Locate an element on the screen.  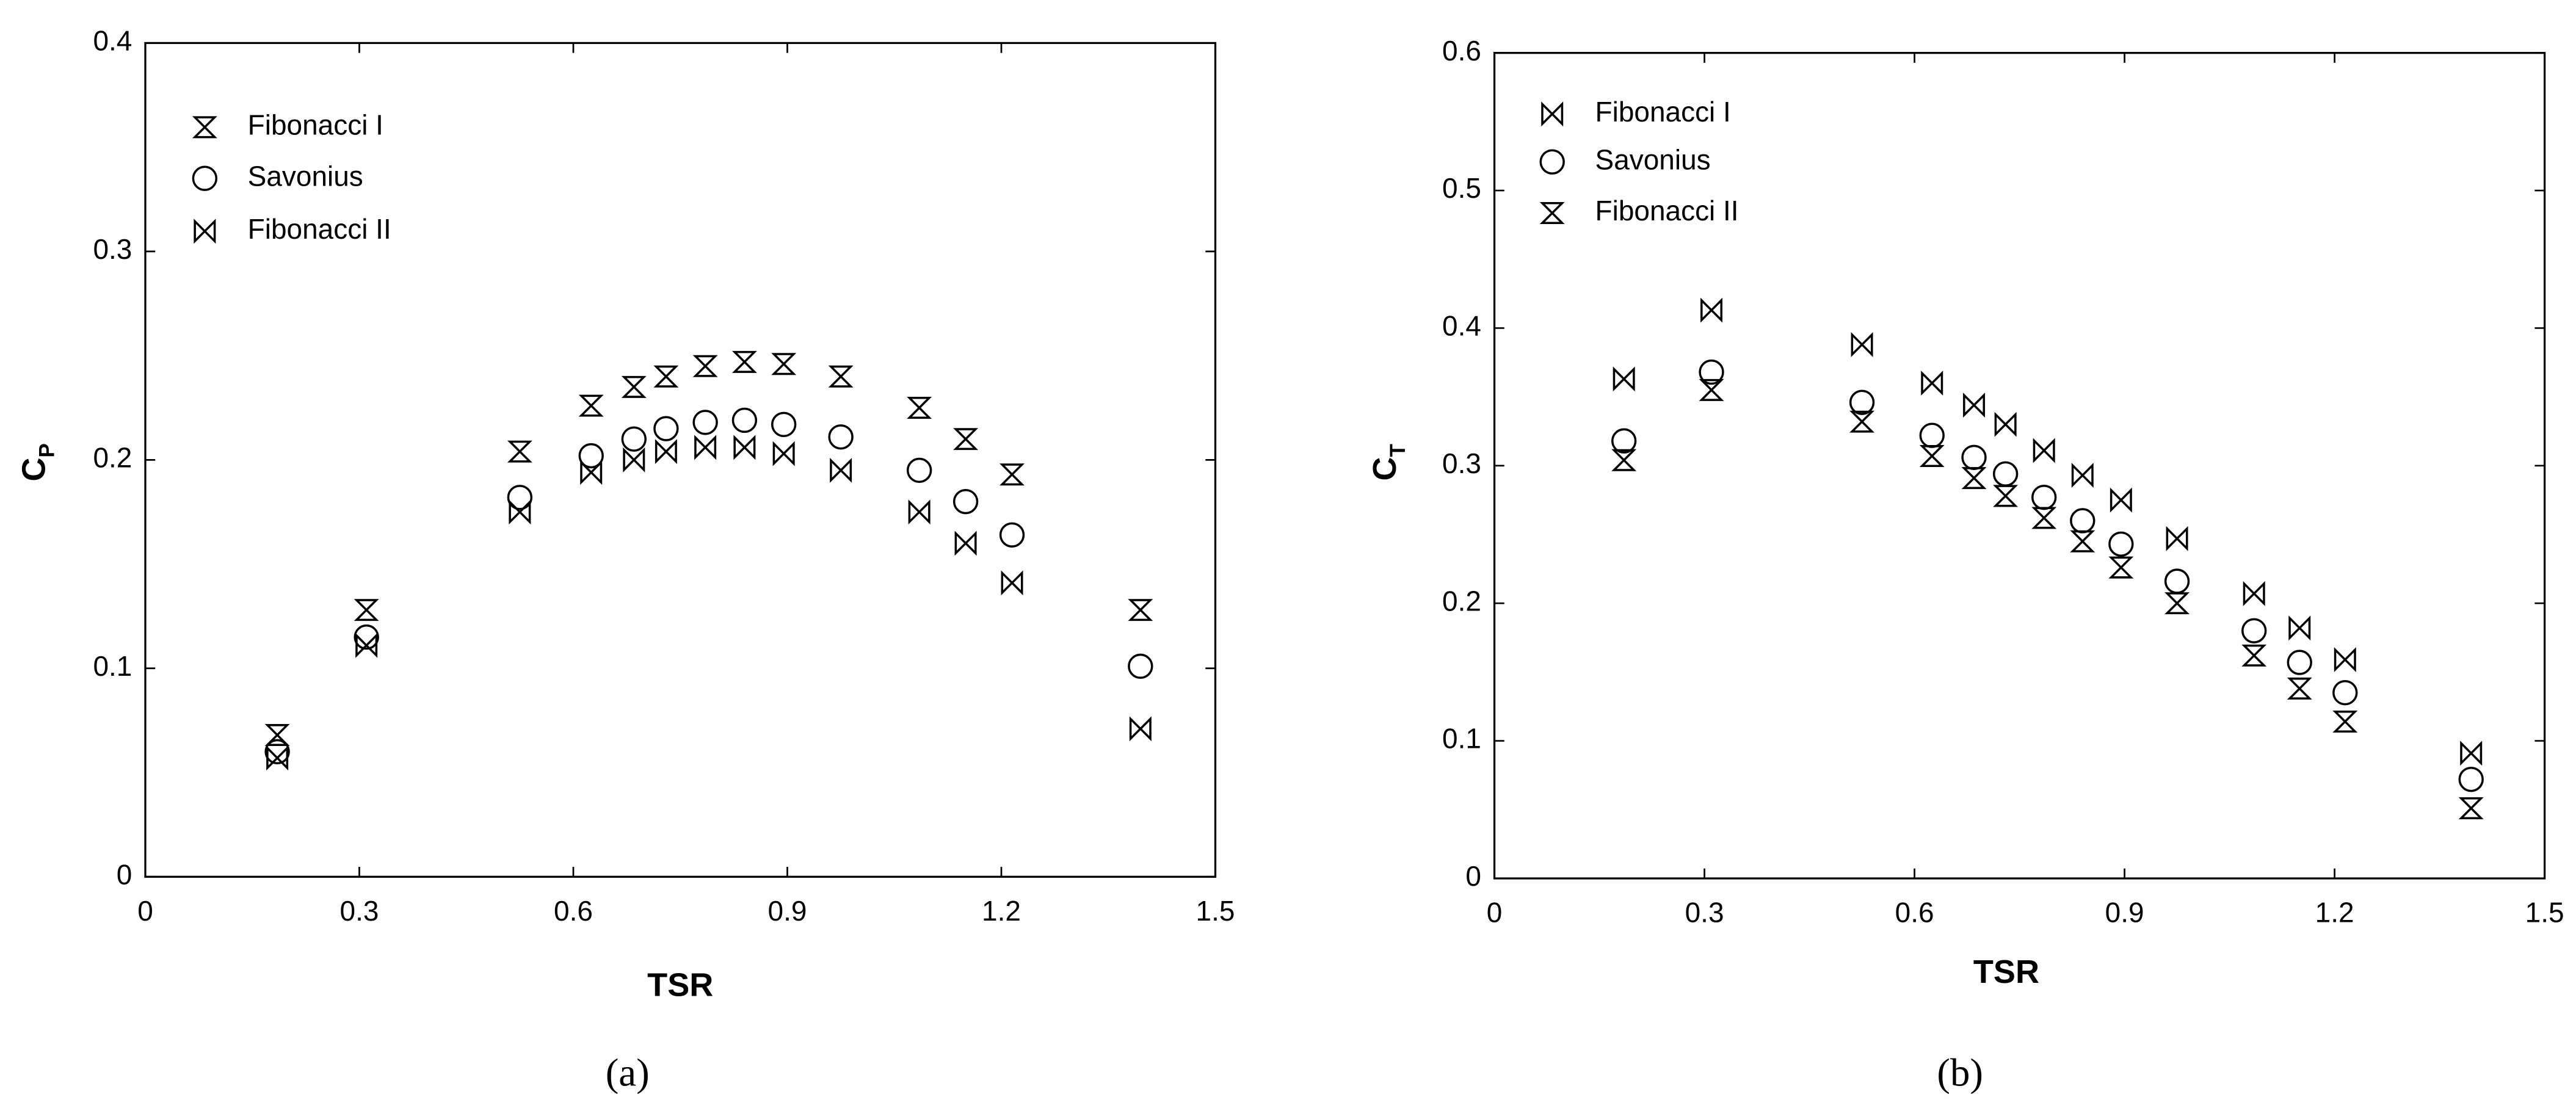
x-tick-label: 0.6 is located at coordinates (1914, 913).